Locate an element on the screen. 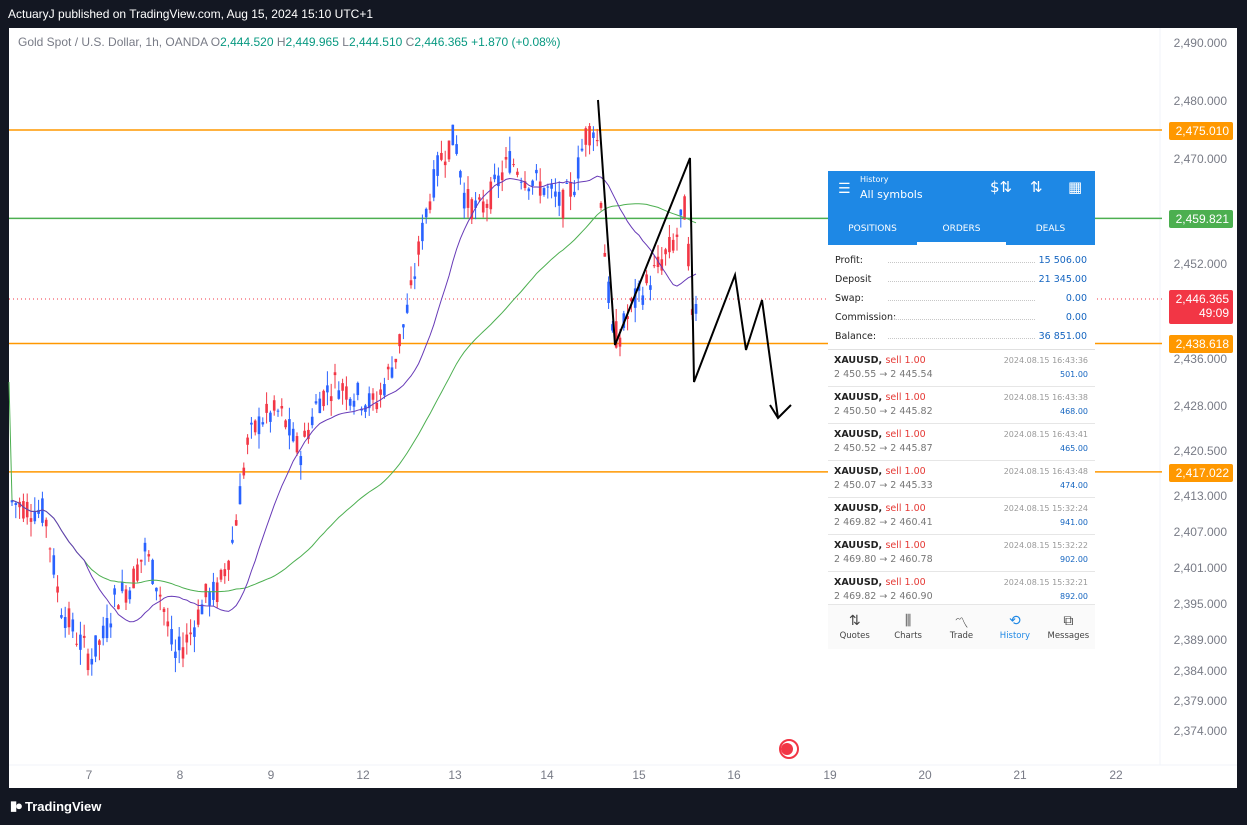 The height and width of the screenshot is (825, 1247). level-price-label: 2,417.022 is located at coordinates (1201, 472).